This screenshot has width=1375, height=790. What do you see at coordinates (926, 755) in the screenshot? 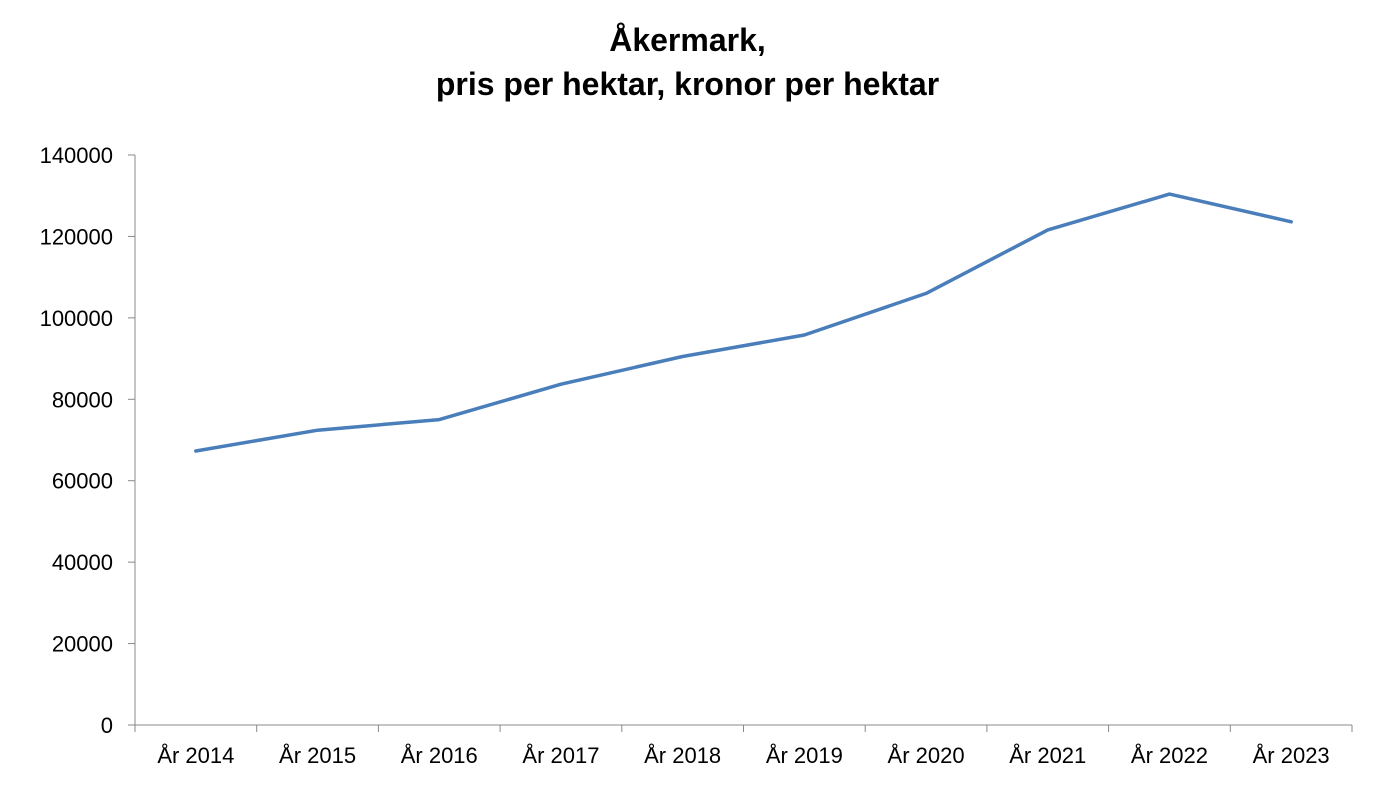
I see `x-tick-label: År 2020` at bounding box center [926, 755].